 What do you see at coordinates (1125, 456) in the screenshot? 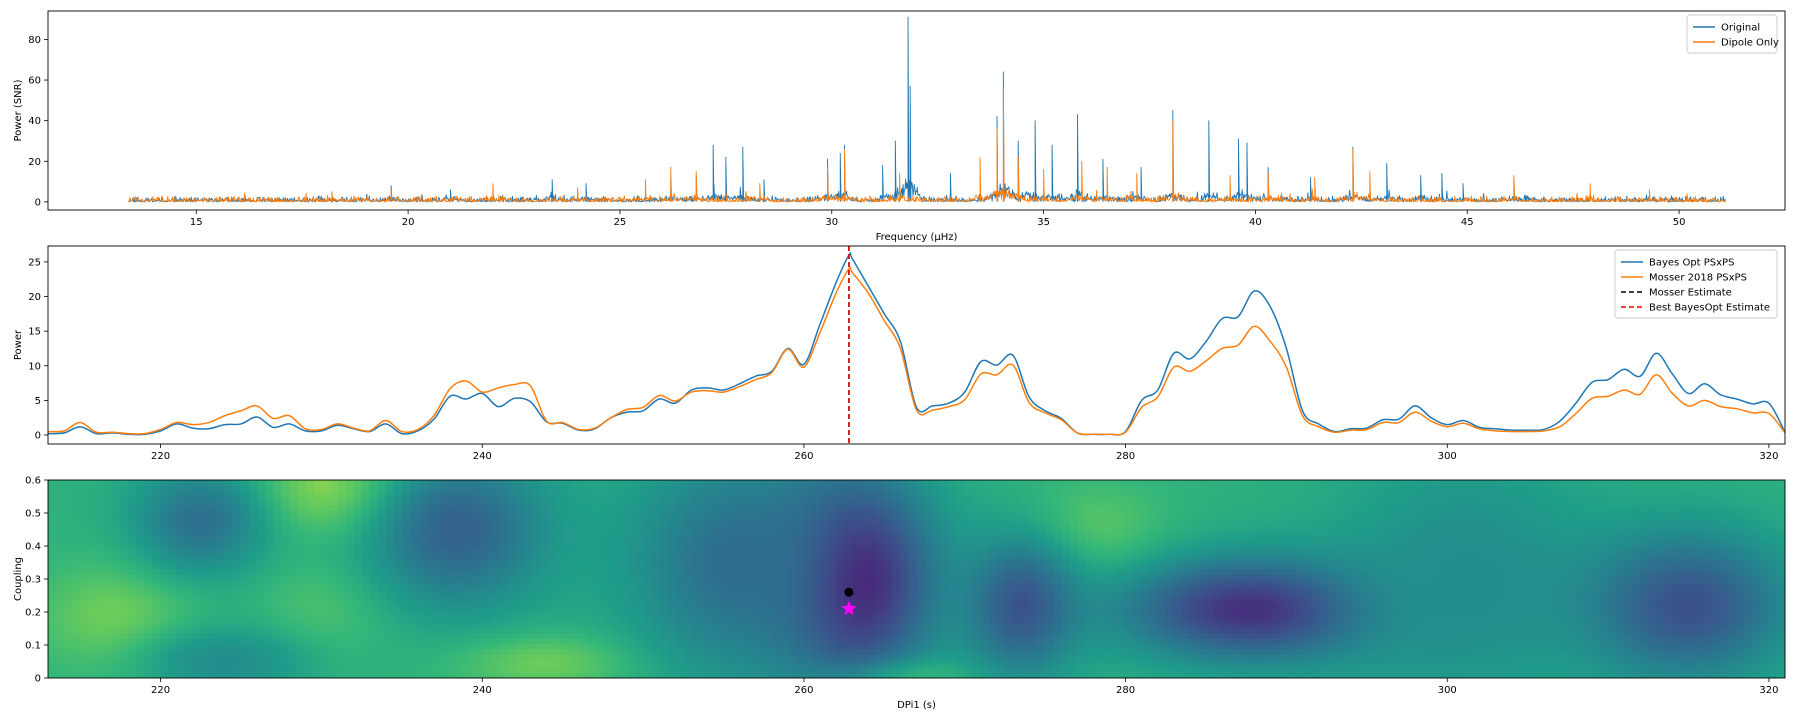
I see `x-tick-label: 280` at bounding box center [1125, 456].